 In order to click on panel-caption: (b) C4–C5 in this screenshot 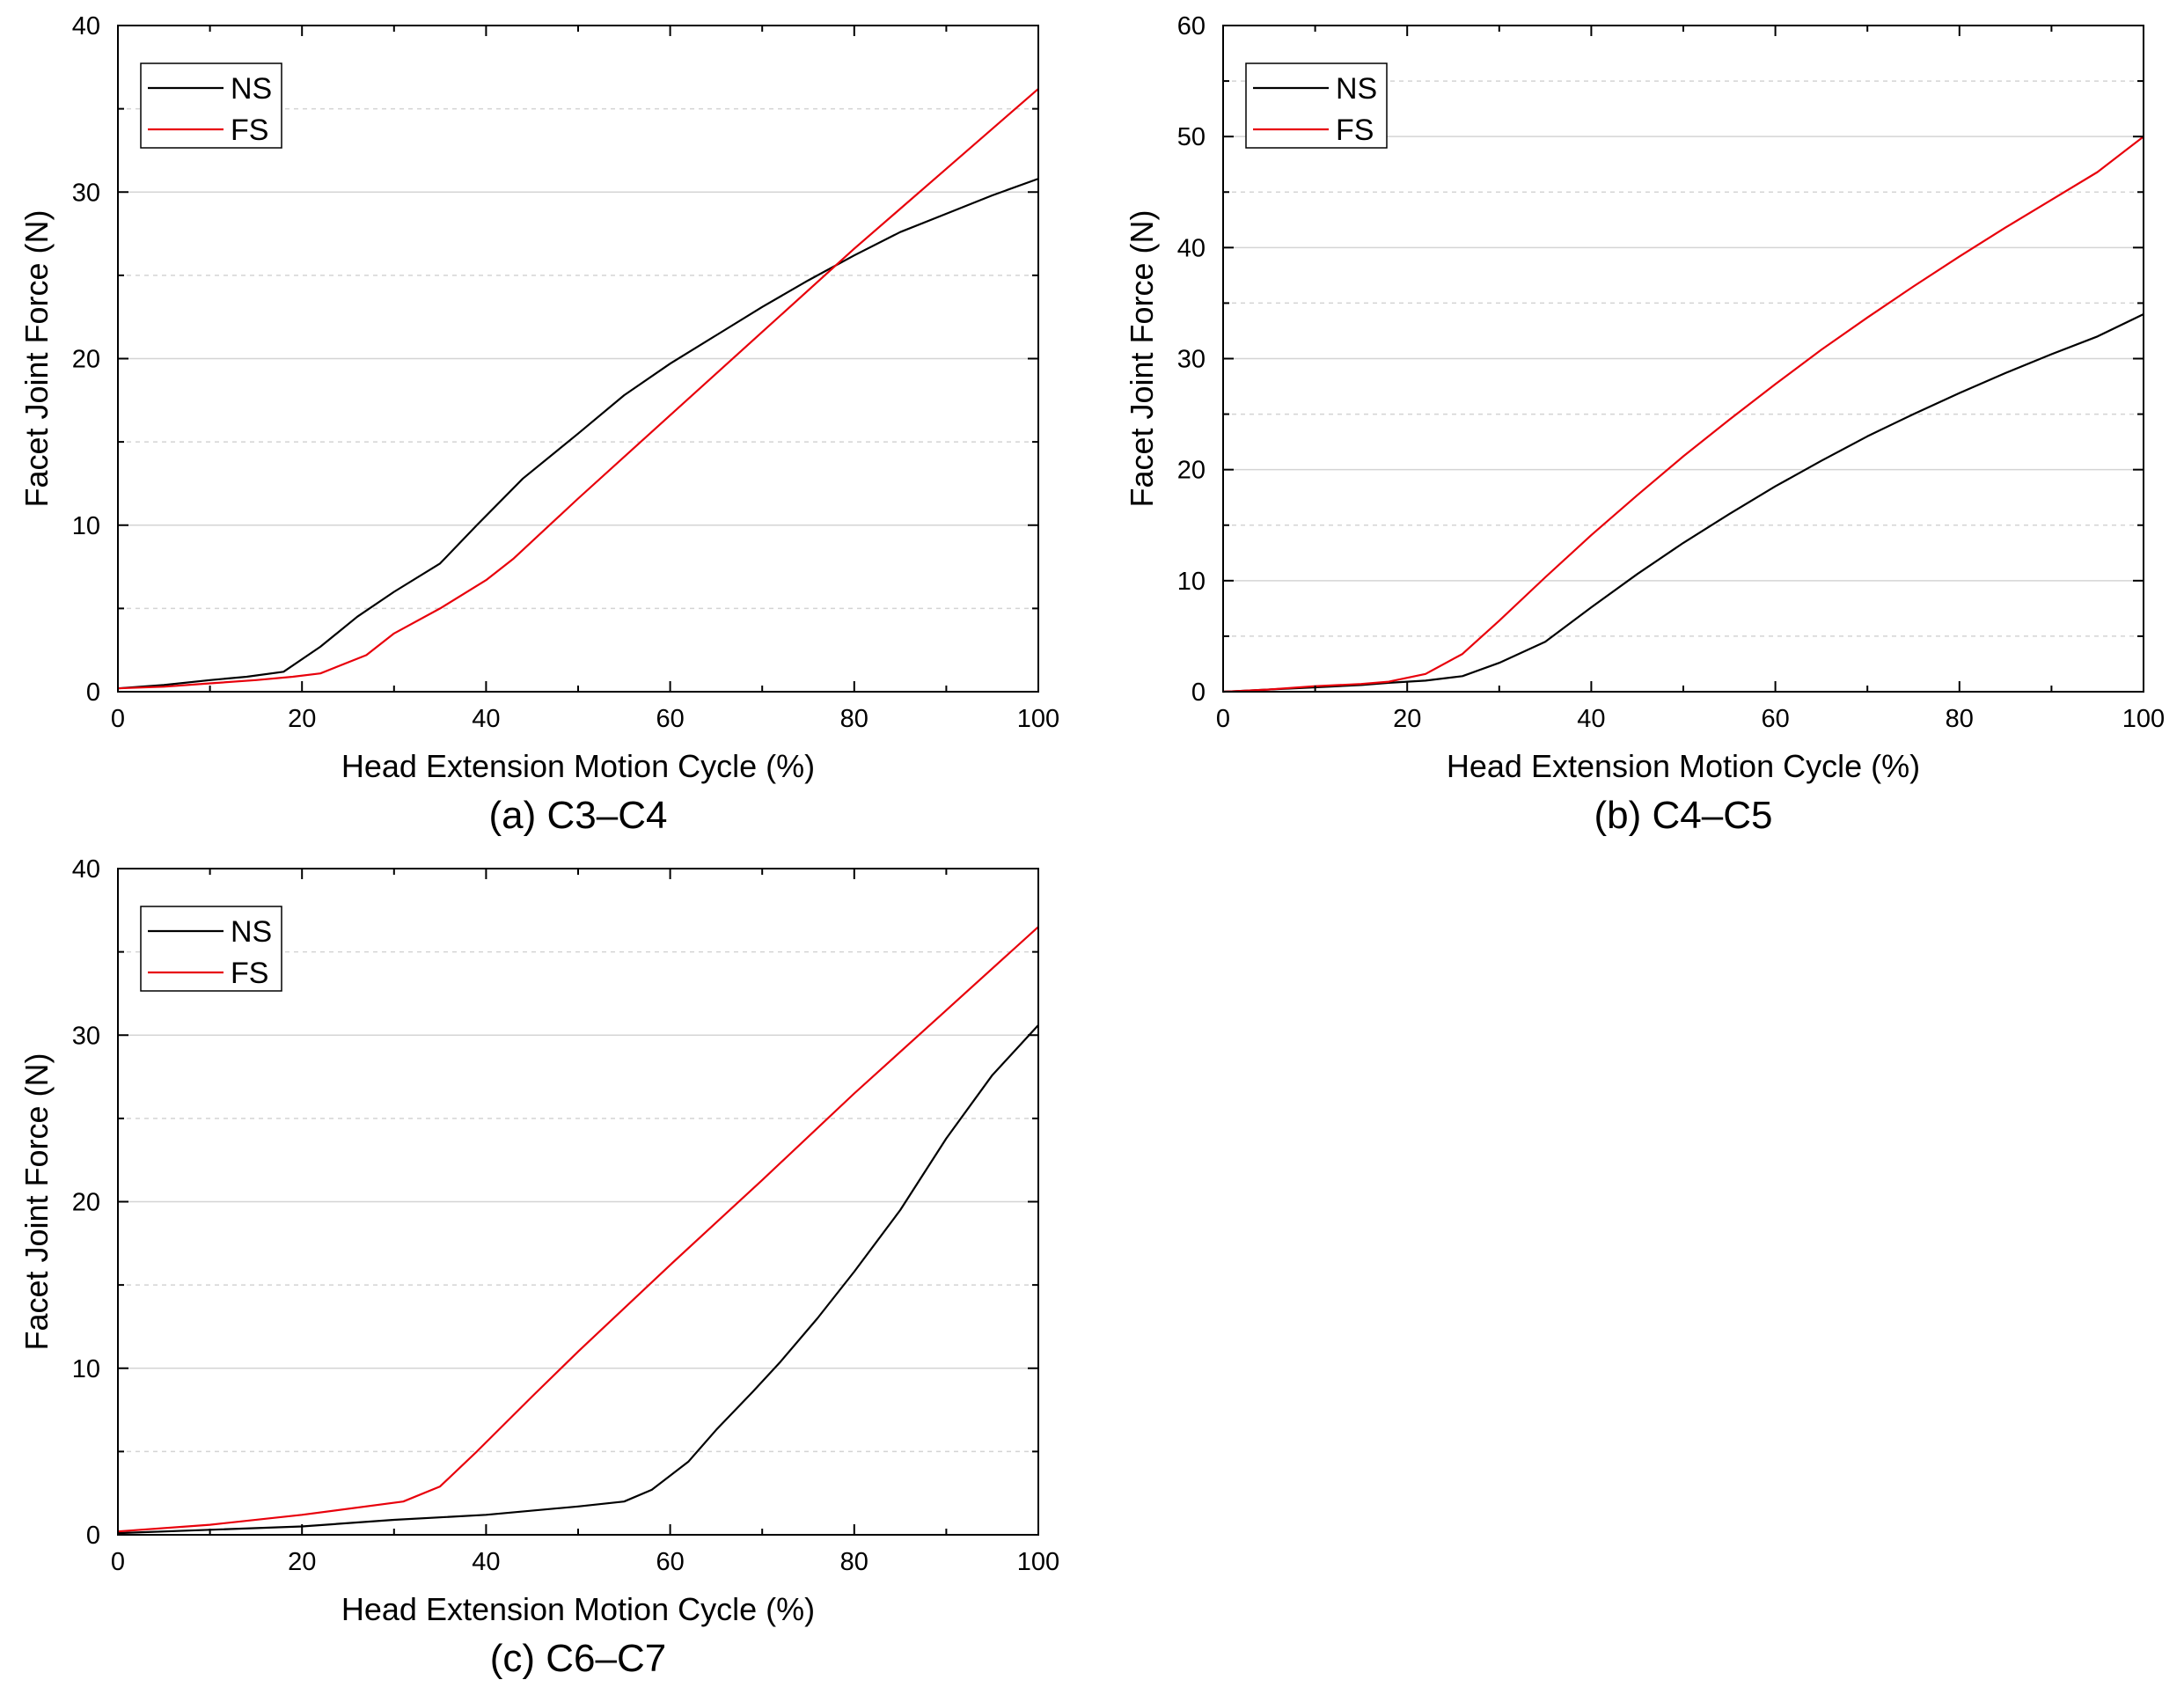, I will do `click(1683, 815)`.